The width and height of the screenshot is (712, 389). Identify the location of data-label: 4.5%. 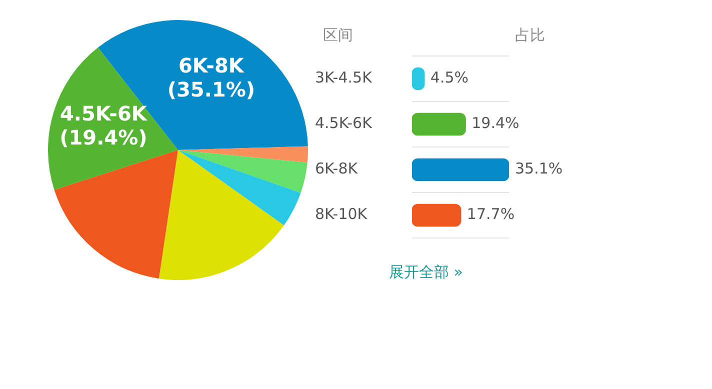
(449, 77).